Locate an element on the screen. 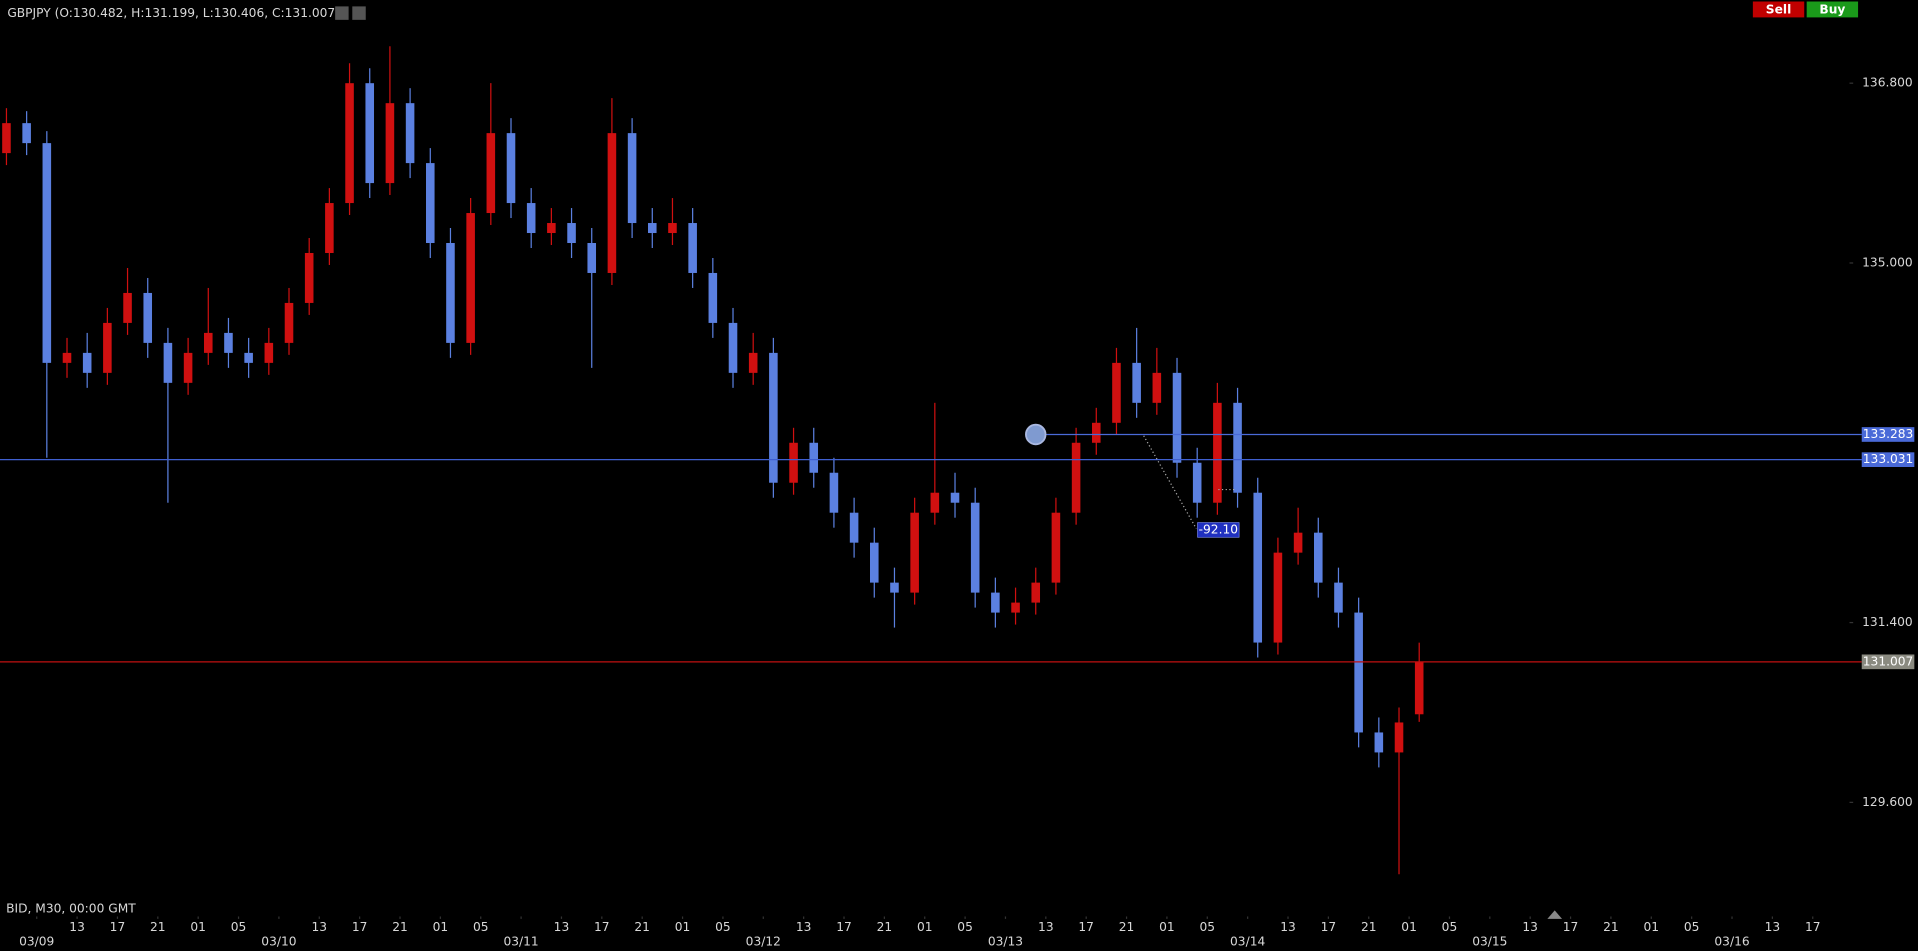  scroll-marker is located at coordinates (1555, 914).